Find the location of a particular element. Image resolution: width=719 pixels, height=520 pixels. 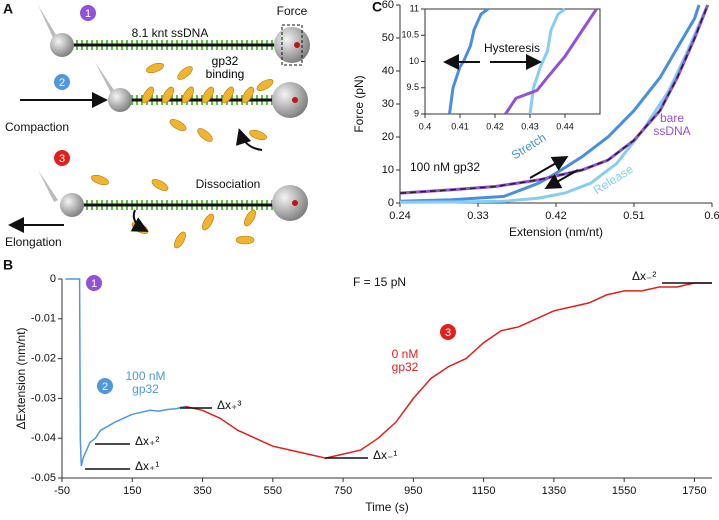

series-label: bare ssDNA is located at coordinates (672, 124).